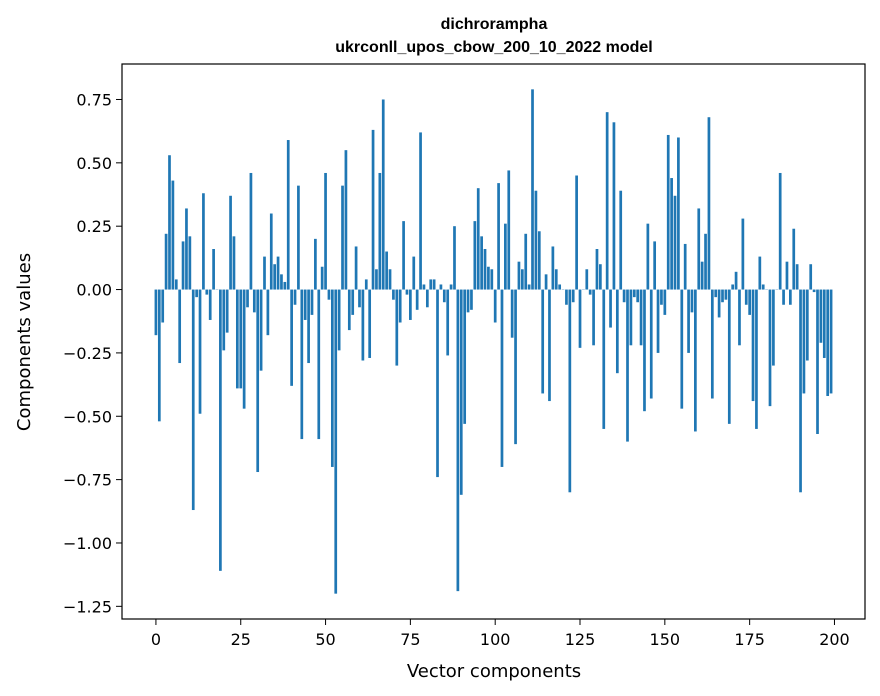  I want to click on x-tick-label: 150, so click(665, 639).